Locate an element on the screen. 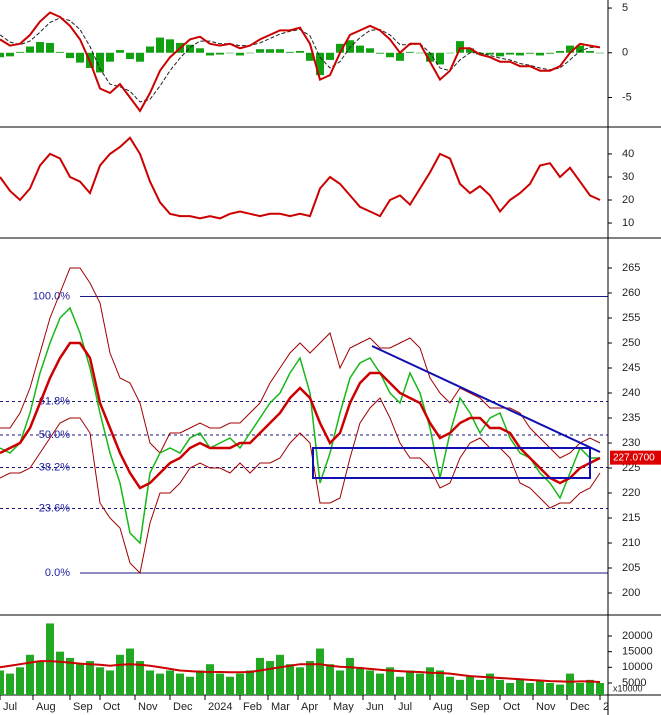 The height and width of the screenshot is (715, 661). x-tick-label: Jun is located at coordinates (375, 707).